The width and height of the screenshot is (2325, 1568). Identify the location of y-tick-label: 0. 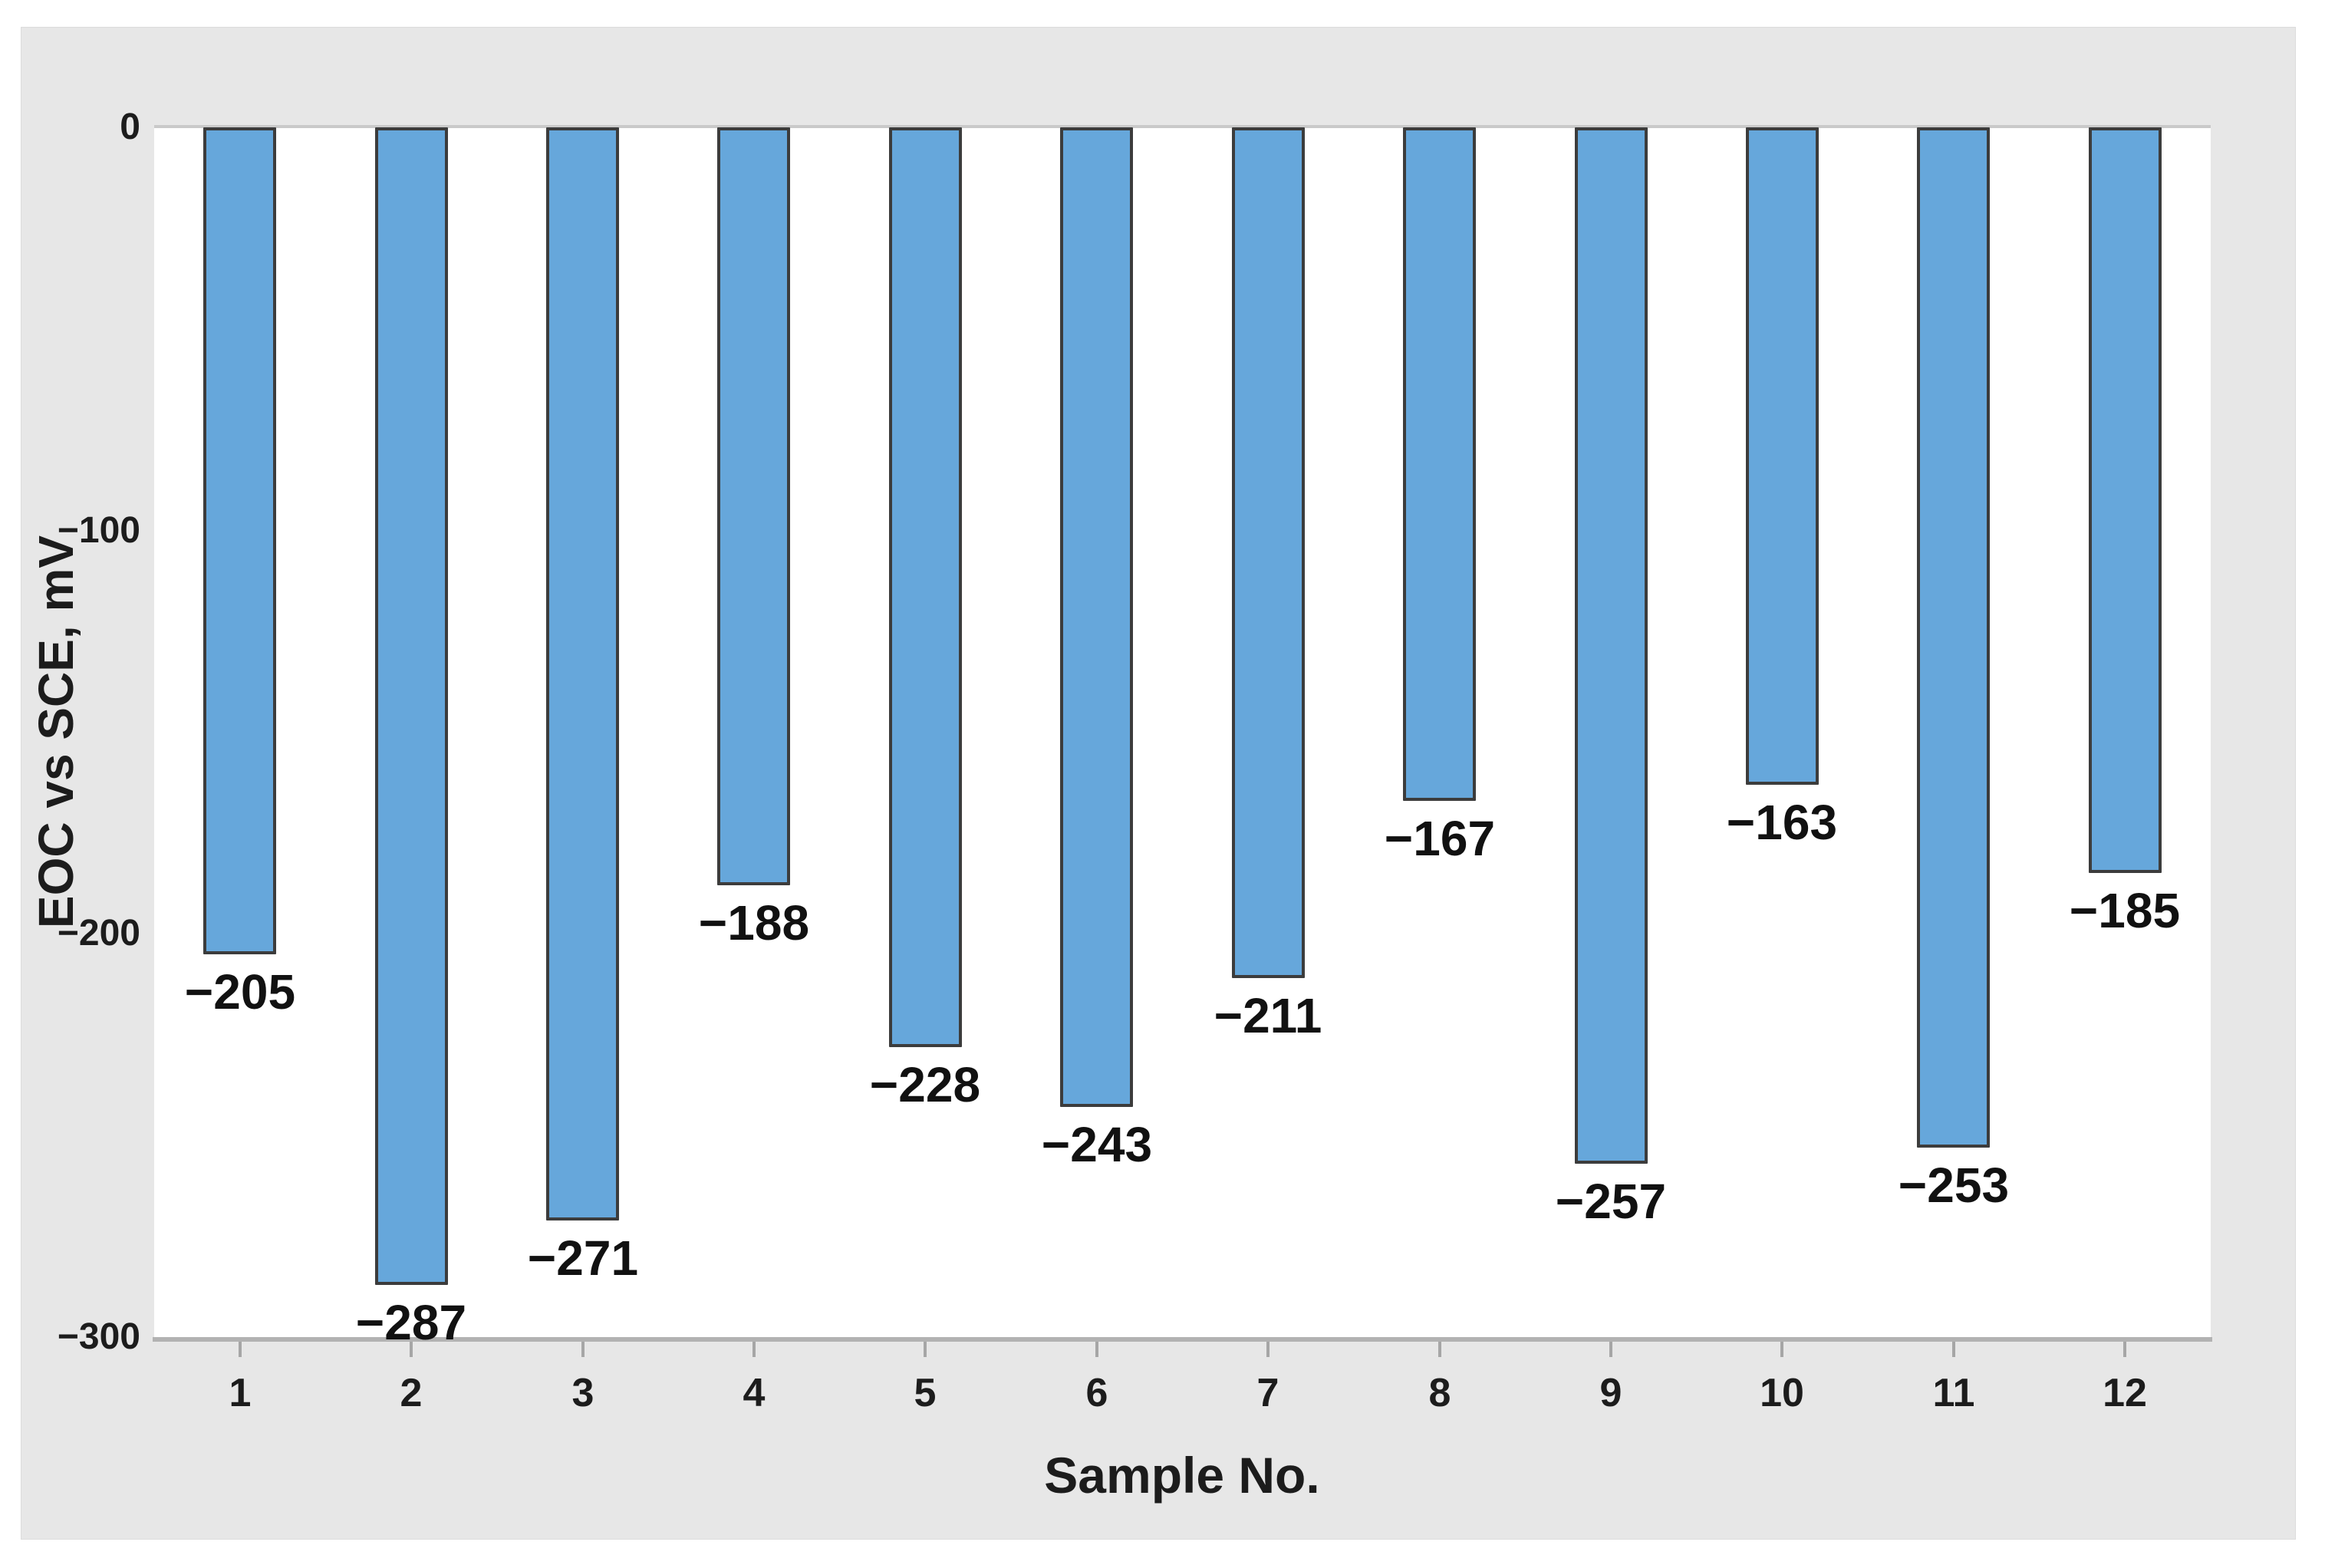
(130, 127).